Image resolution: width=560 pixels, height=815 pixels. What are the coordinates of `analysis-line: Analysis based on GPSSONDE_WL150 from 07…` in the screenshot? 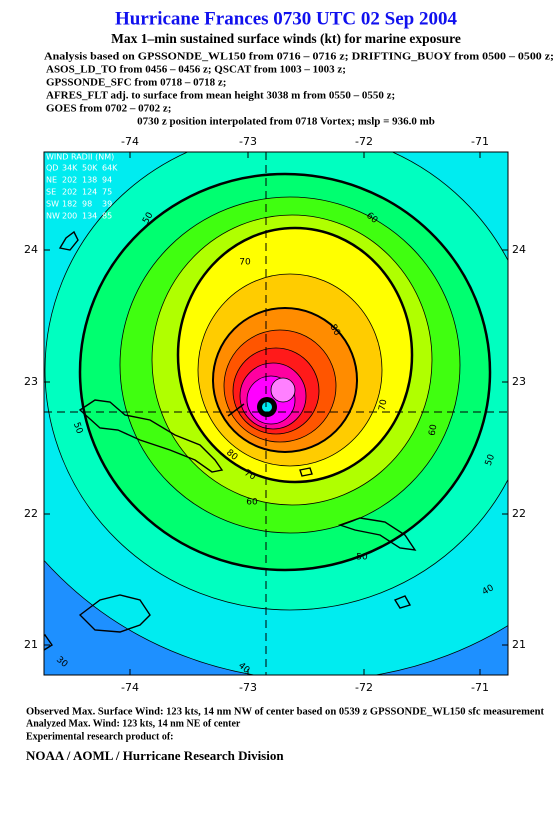 It's located at (299, 57).